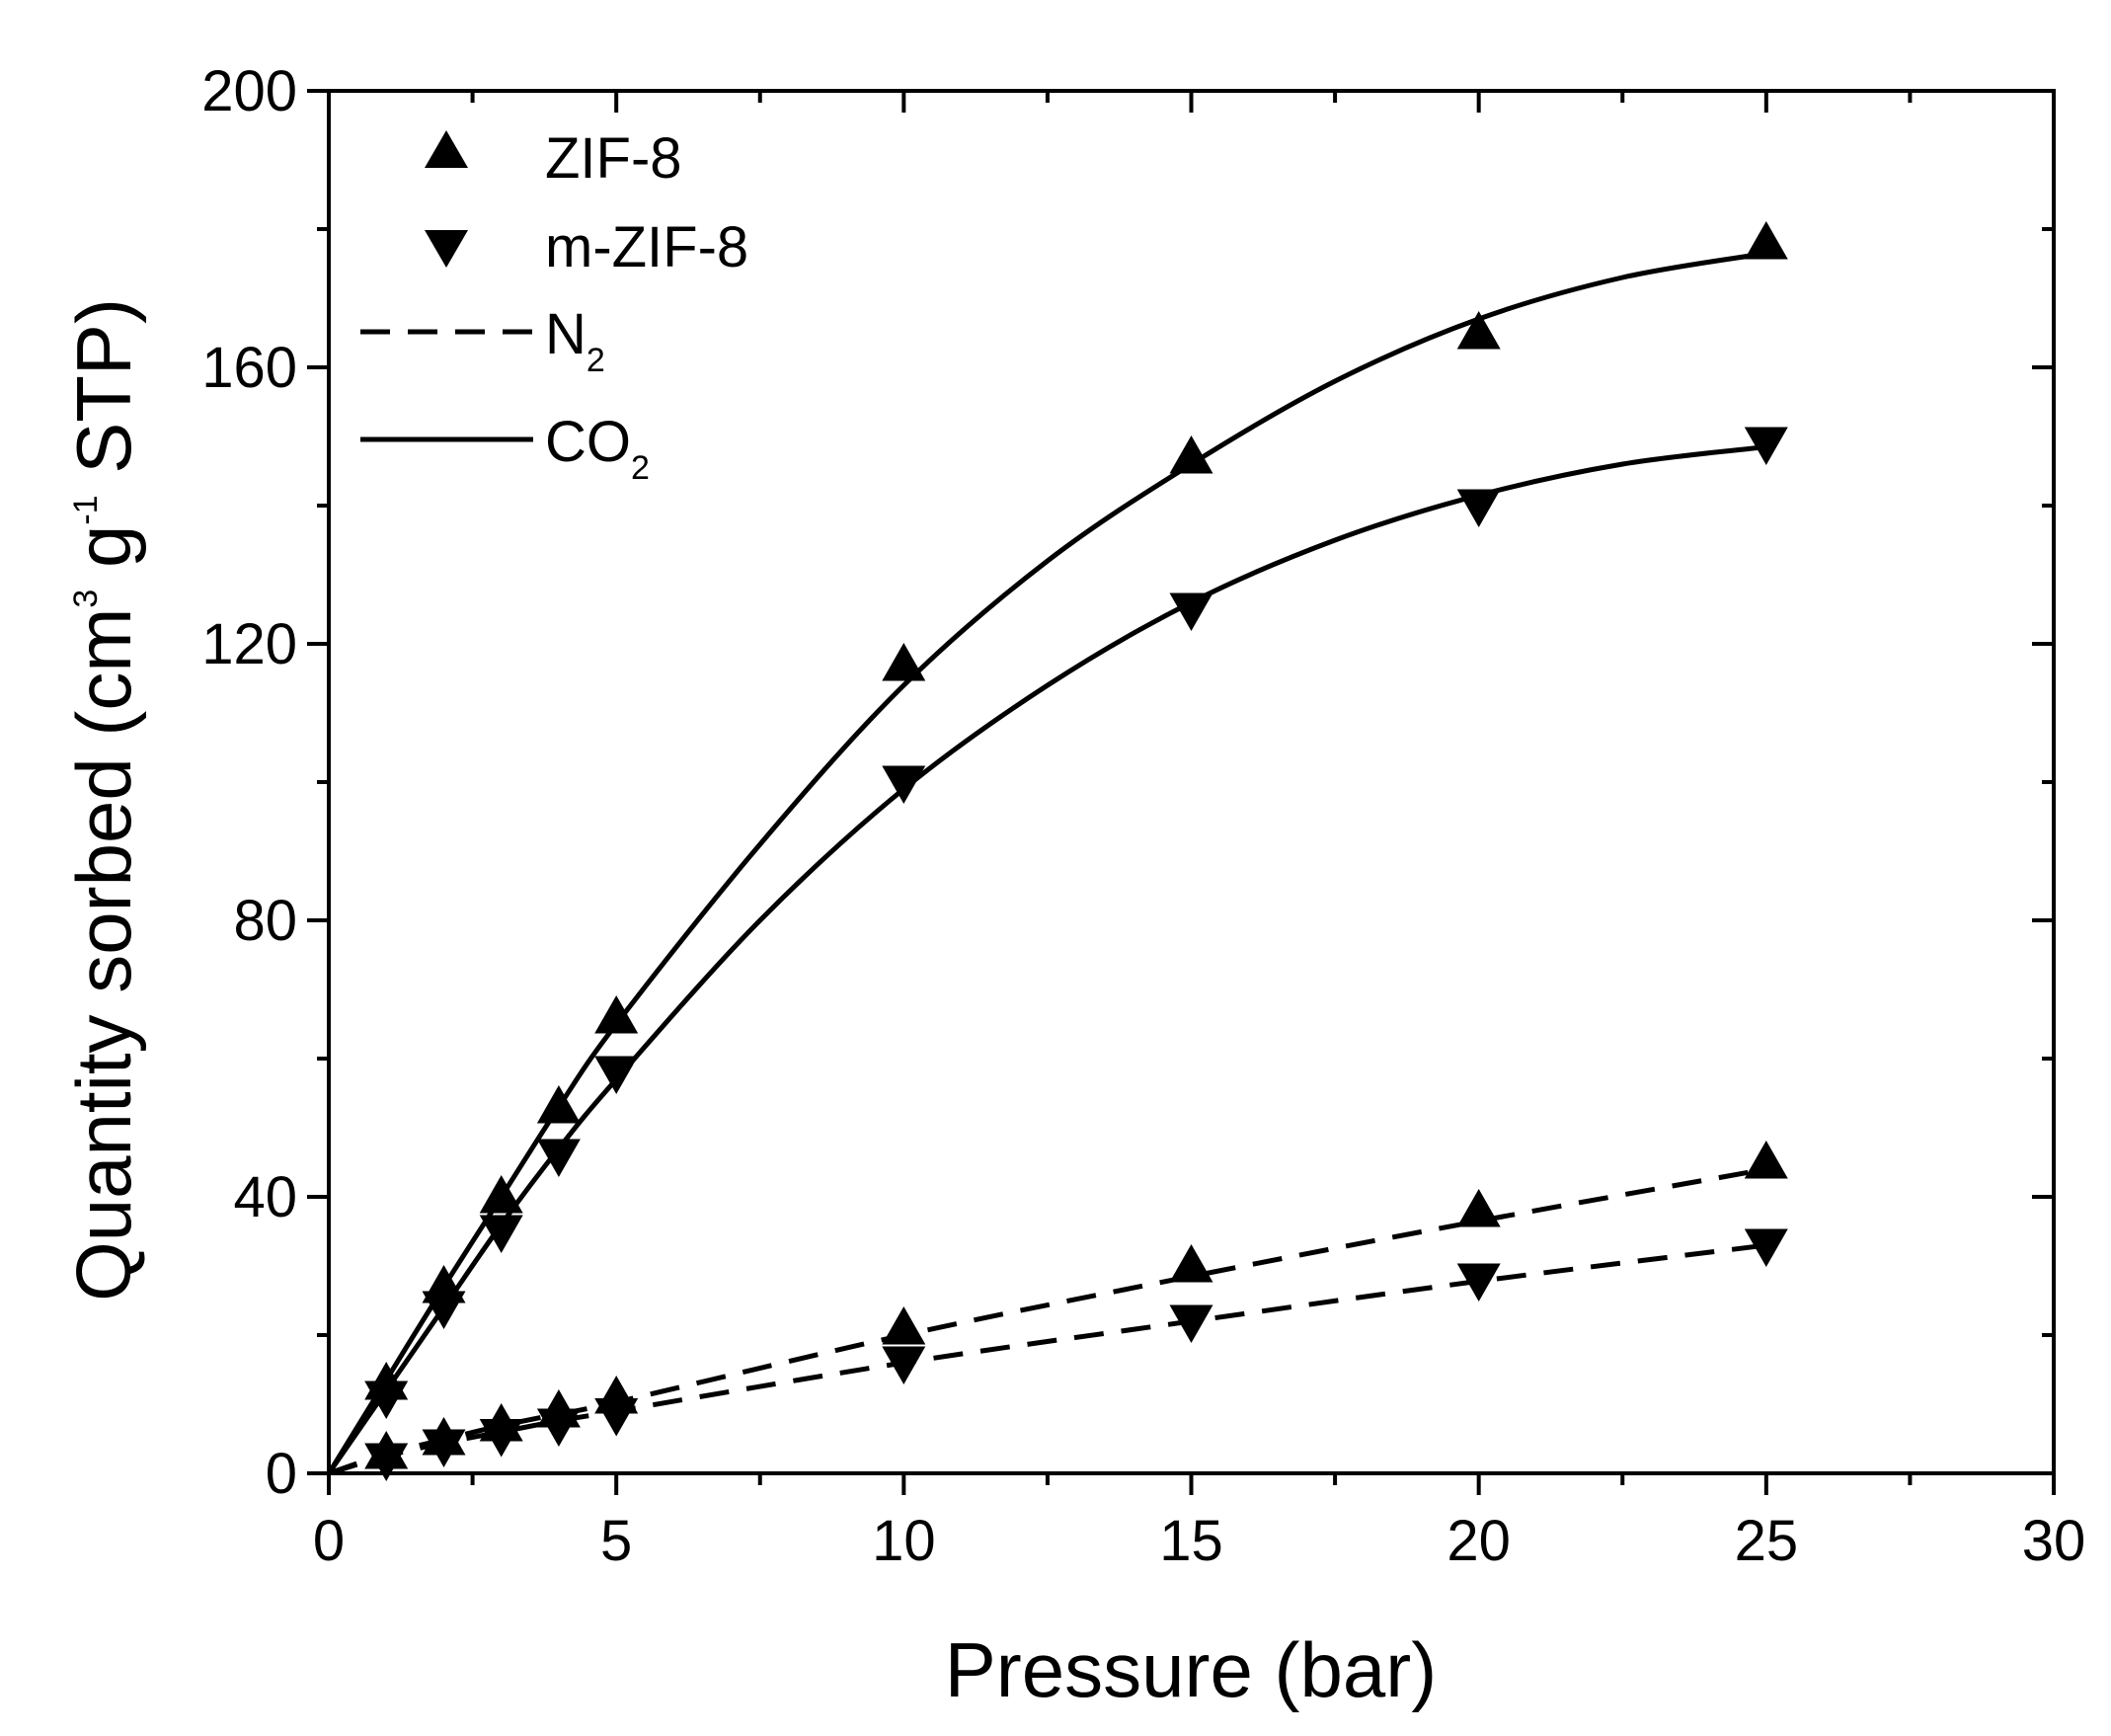 This screenshot has height=1736, width=2111. Describe the element at coordinates (1767, 1541) in the screenshot. I see `x-tick-label: 25` at that location.